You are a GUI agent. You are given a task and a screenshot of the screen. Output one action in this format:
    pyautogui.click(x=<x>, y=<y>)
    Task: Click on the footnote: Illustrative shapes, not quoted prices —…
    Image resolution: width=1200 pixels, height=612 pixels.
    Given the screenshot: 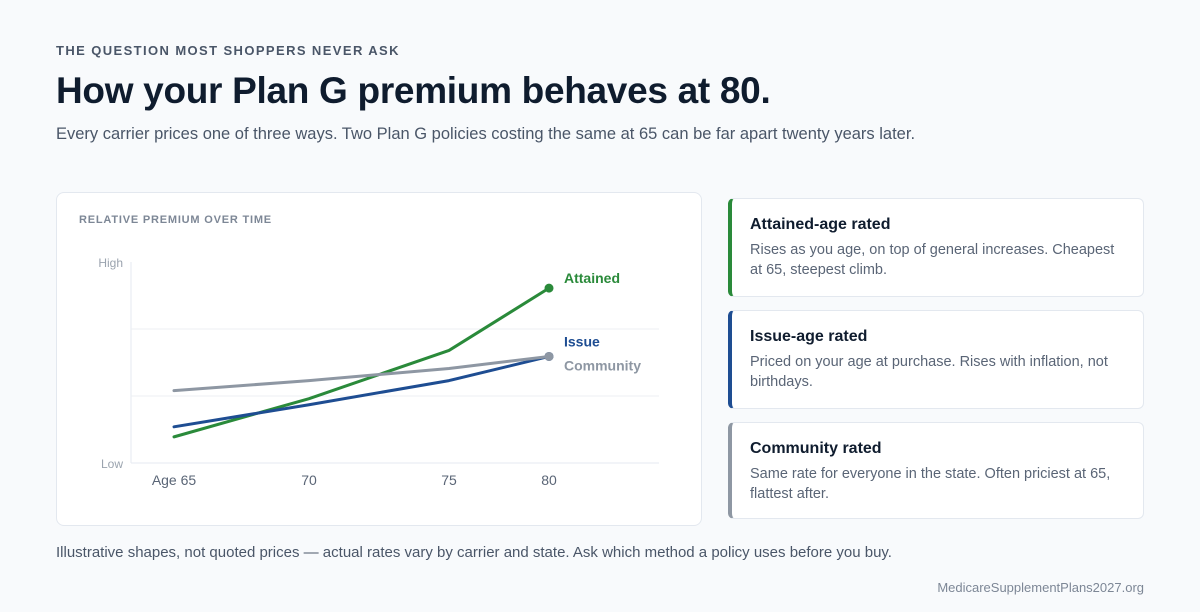 What is the action you would take?
    pyautogui.click(x=474, y=552)
    